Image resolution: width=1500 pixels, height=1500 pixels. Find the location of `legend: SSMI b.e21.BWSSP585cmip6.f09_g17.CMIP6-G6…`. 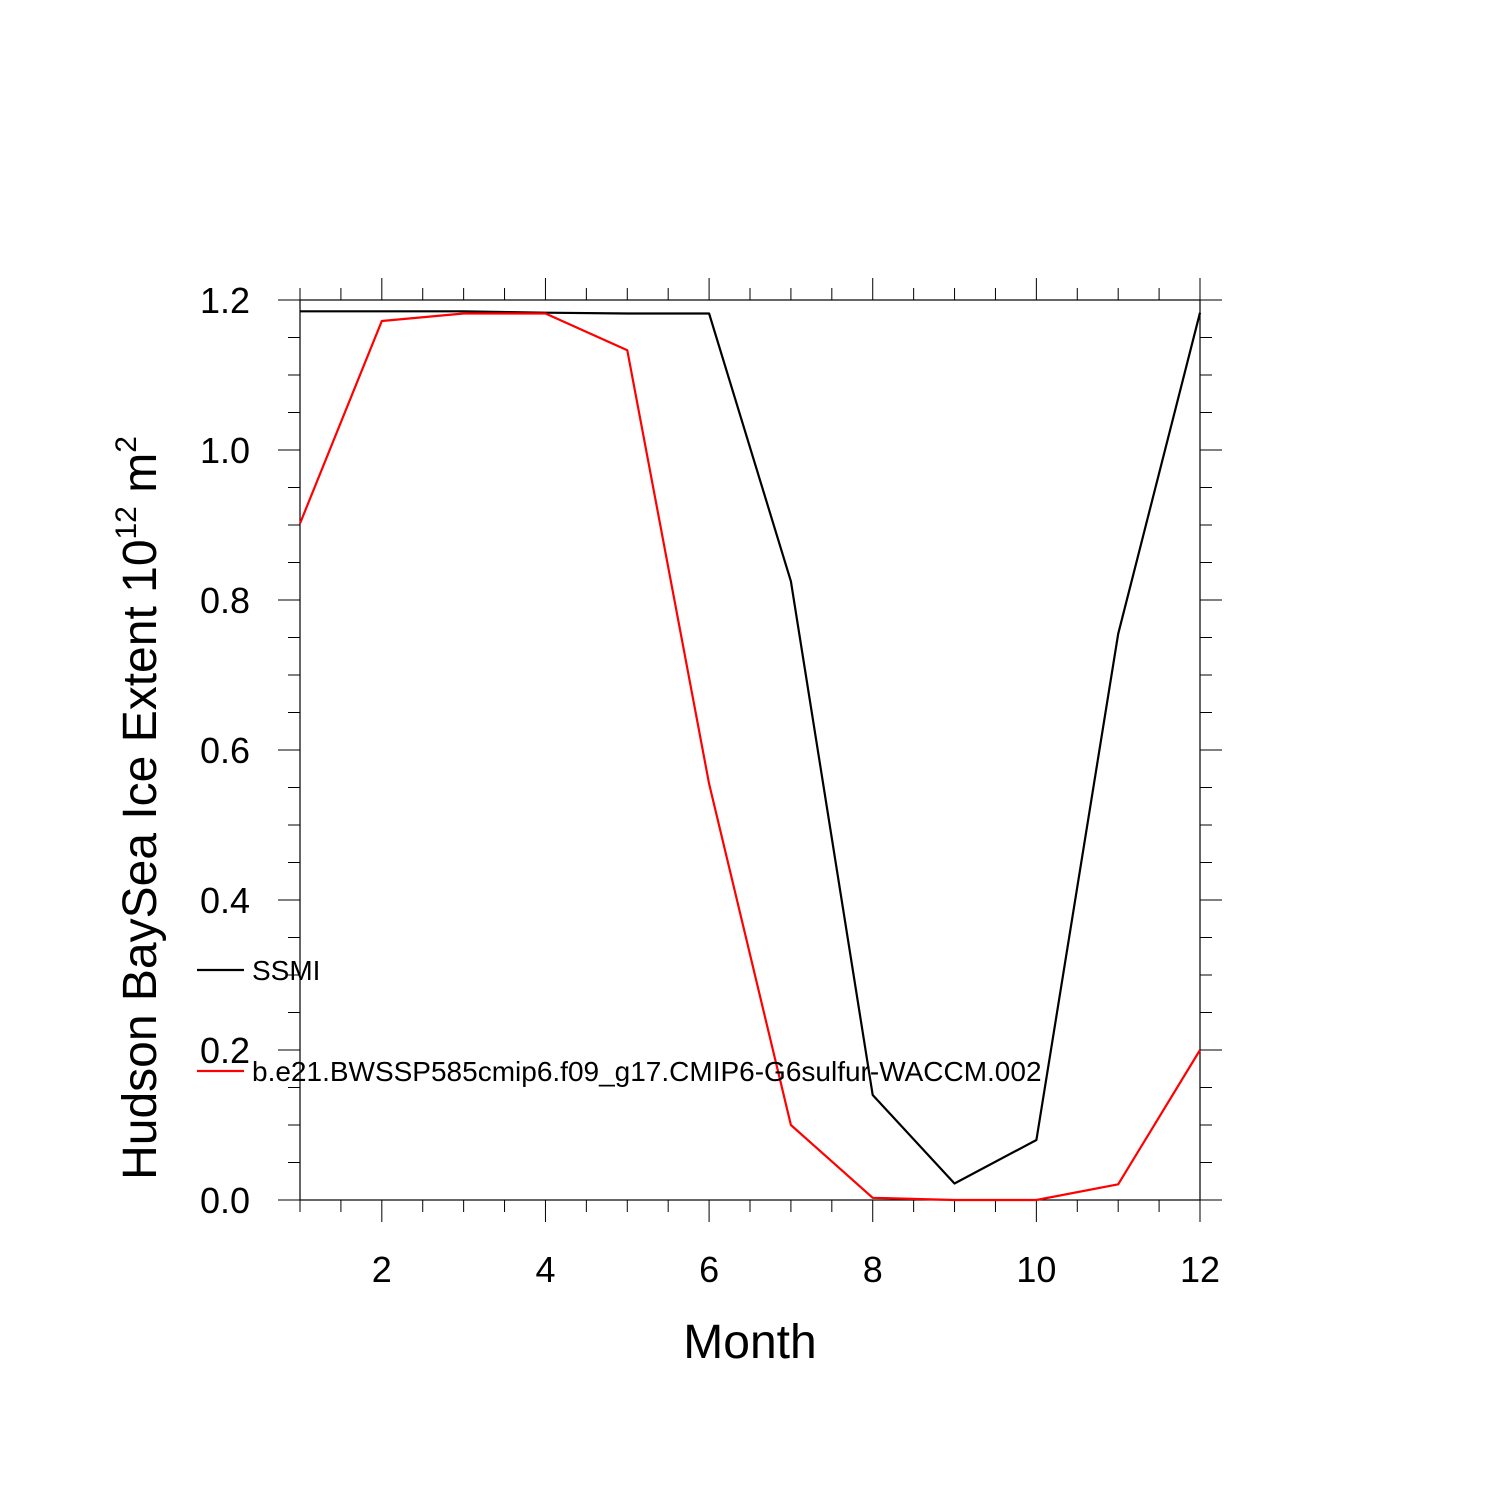

legend: SSMI b.e21.BWSSP585cmip6.f09_g17.CMIP6-G6… is located at coordinates (619, 1021).